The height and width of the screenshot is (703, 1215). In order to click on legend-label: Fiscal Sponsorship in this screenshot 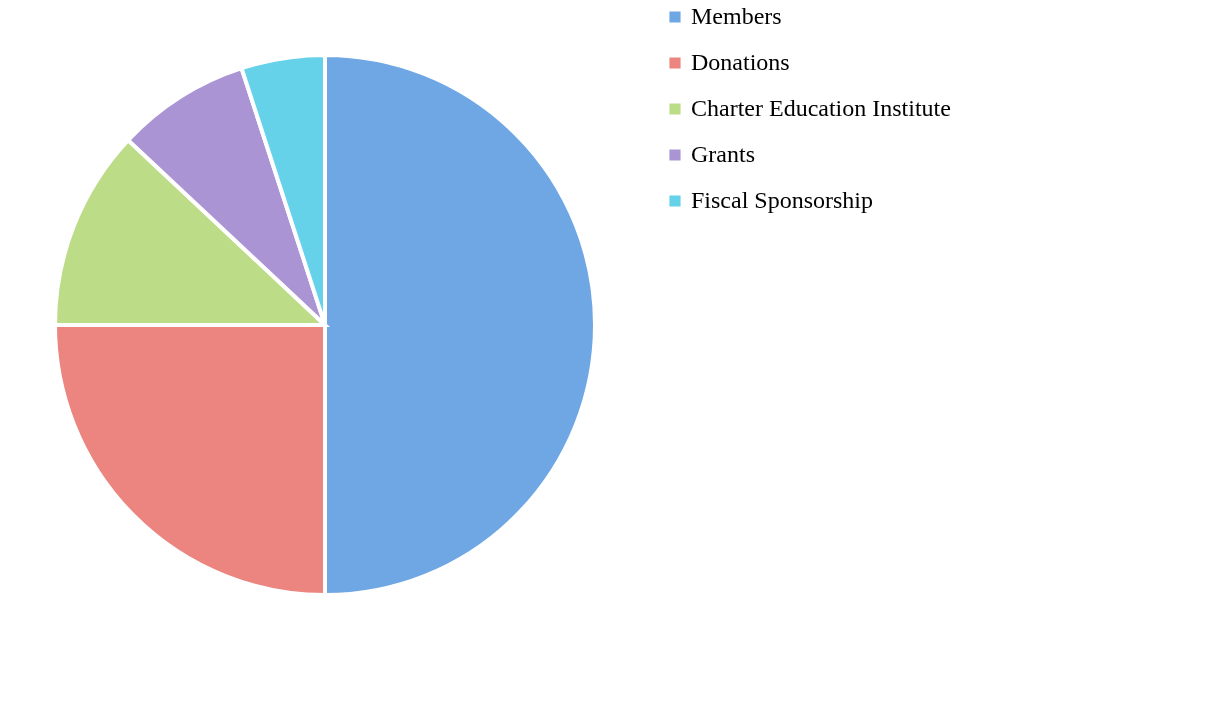, I will do `click(782, 200)`.